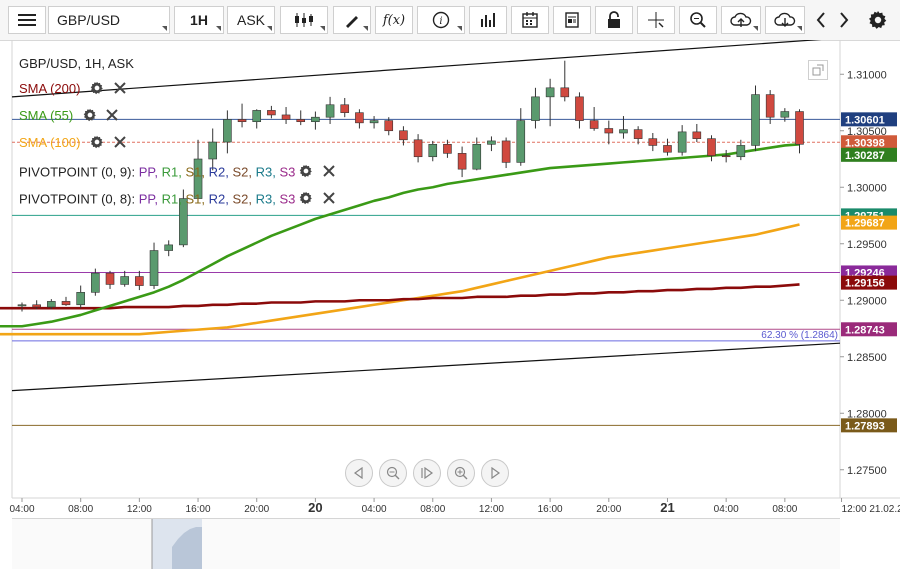 This screenshot has width=900, height=574. I want to click on draw-button, so click(352, 20).